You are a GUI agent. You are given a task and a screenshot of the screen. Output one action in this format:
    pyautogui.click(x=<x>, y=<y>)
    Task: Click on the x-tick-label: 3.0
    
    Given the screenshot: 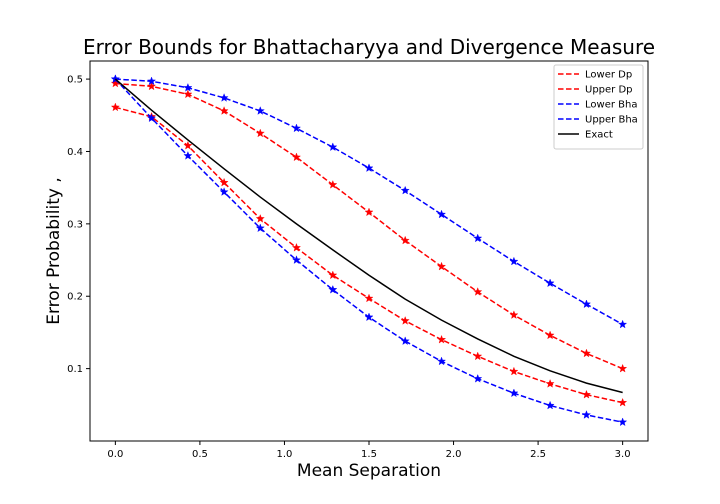 What is the action you would take?
    pyautogui.click(x=623, y=454)
    